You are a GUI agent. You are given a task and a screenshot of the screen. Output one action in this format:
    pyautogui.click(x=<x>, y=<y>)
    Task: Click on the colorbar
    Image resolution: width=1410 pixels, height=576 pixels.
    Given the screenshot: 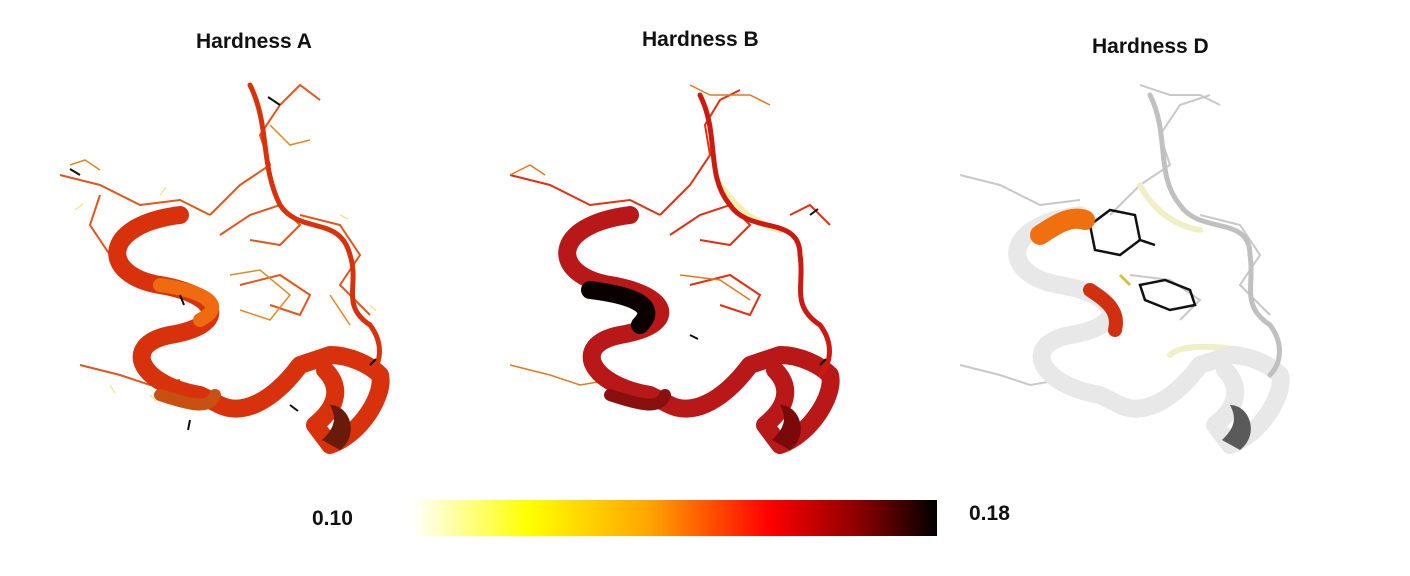 What is the action you would take?
    pyautogui.click(x=675, y=518)
    